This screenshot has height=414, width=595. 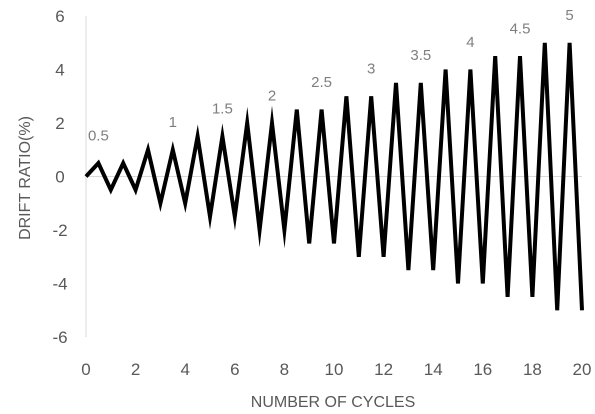 What do you see at coordinates (433, 369) in the screenshot?
I see `x-tick-label: 14` at bounding box center [433, 369].